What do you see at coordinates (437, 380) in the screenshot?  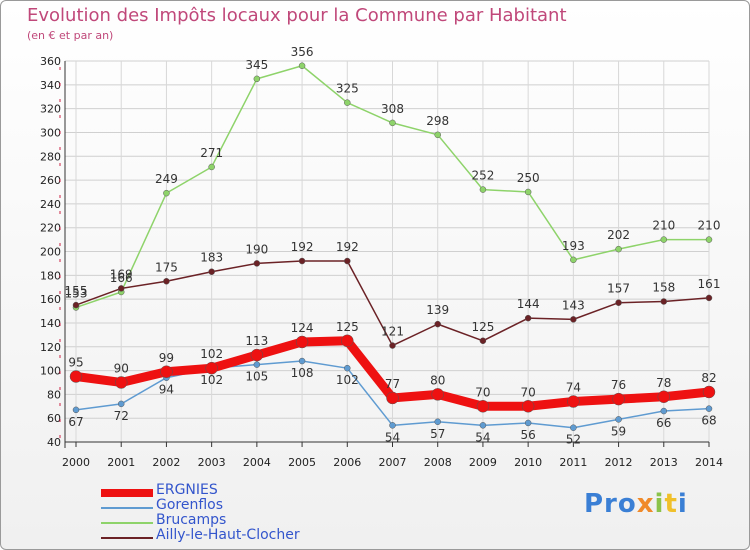 I see `data-label-ergnies: 80` at bounding box center [437, 380].